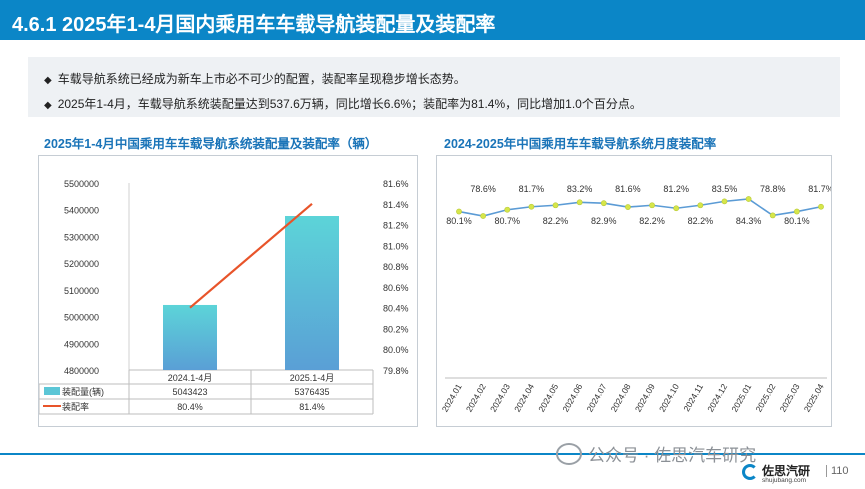 Image resolution: width=865 pixels, height=489 pixels. What do you see at coordinates (773, 189) in the screenshot?
I see `data-label: 78.8%` at bounding box center [773, 189].